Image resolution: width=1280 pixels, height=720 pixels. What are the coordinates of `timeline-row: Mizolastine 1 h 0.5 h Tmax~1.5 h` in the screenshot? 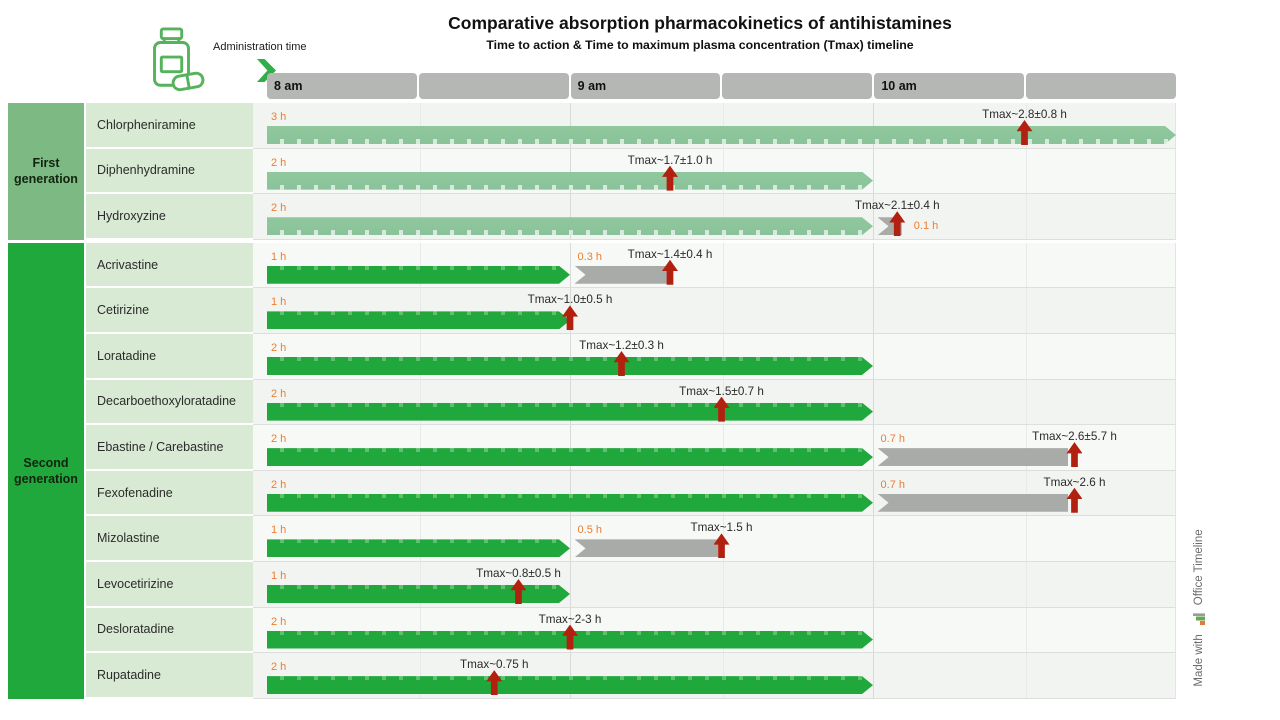 It's located at (631, 539).